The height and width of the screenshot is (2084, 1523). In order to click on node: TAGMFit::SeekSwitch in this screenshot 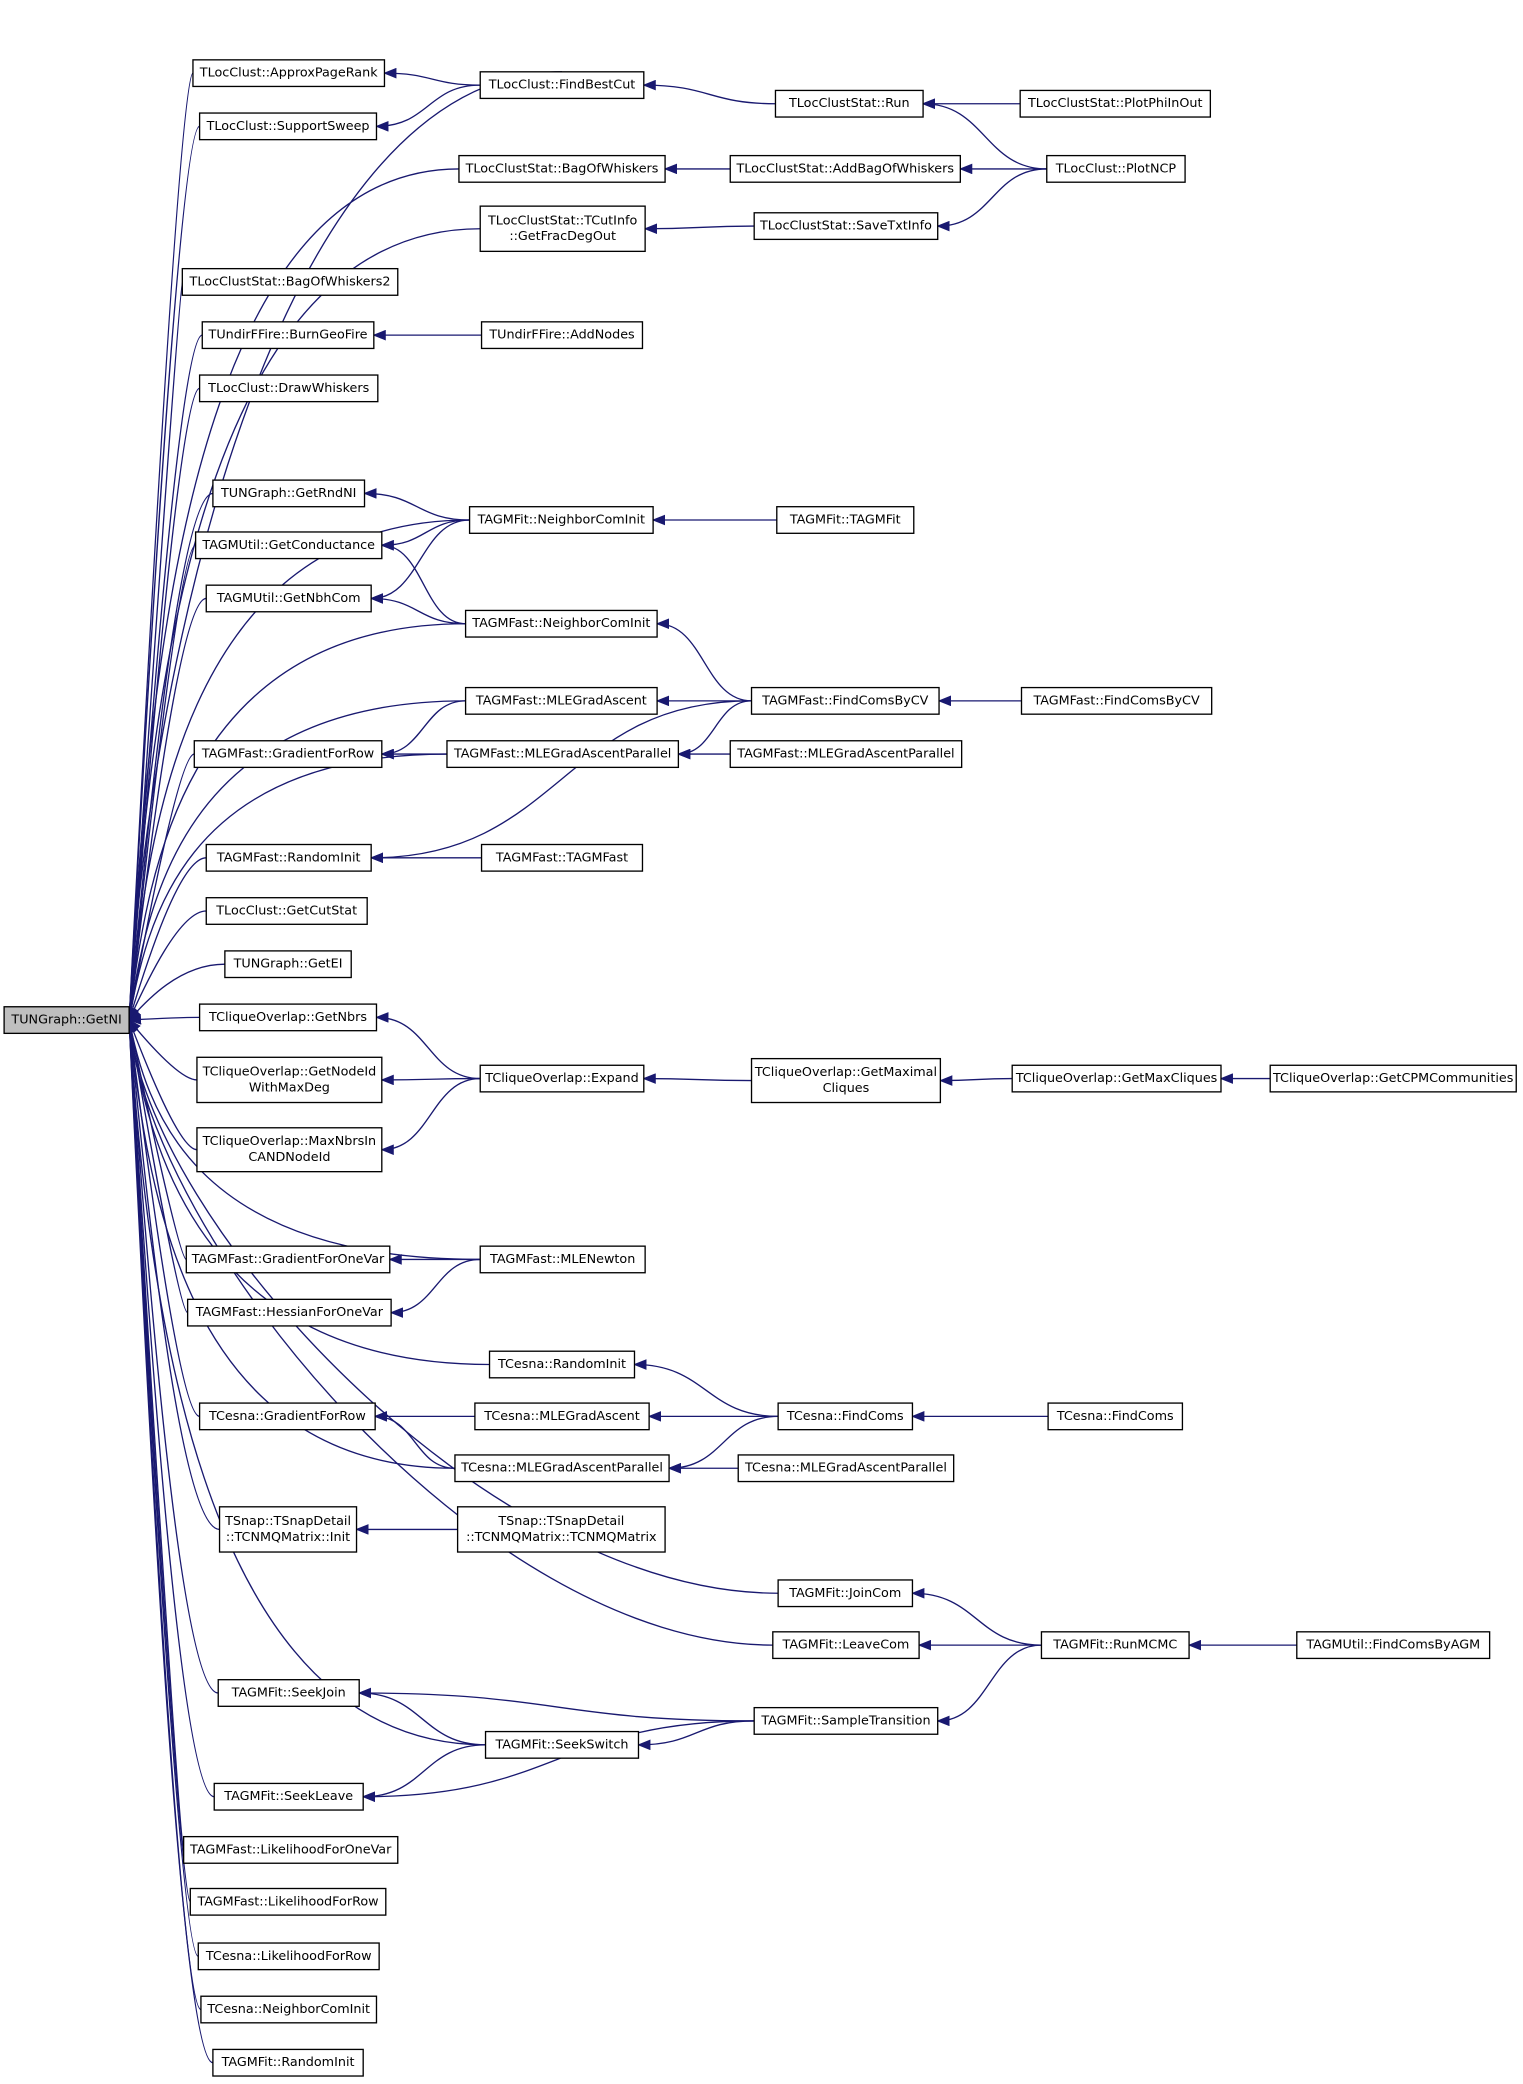, I will do `click(562, 1744)`.